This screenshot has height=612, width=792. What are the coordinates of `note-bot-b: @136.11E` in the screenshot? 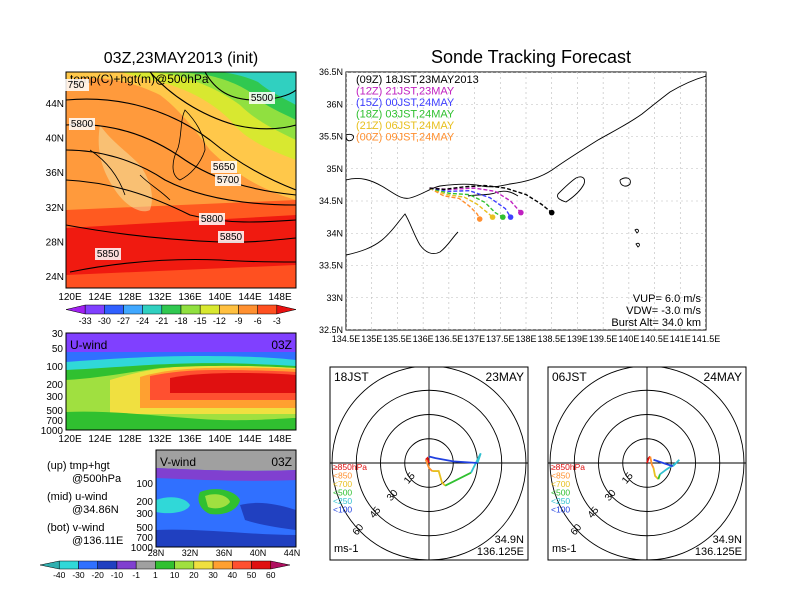 It's located at (97, 541).